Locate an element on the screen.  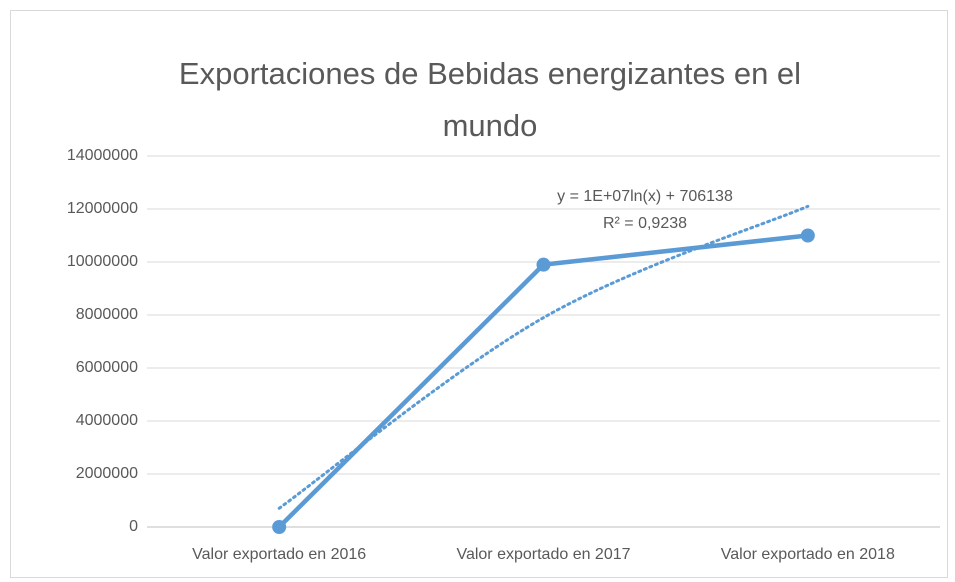
y-tick-label: 10000000 is located at coordinates (102, 261).